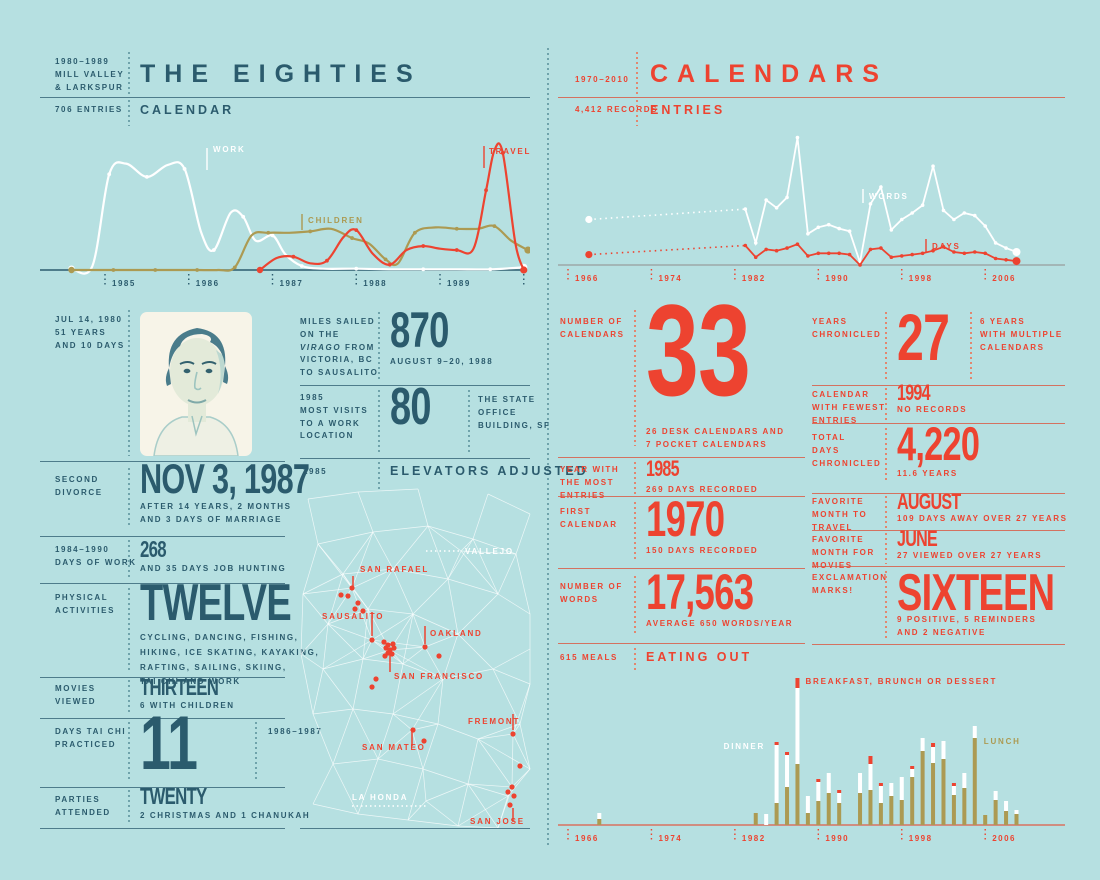  What do you see at coordinates (494, 721) in the screenshot?
I see `svg-text: FREMONT` at bounding box center [494, 721].